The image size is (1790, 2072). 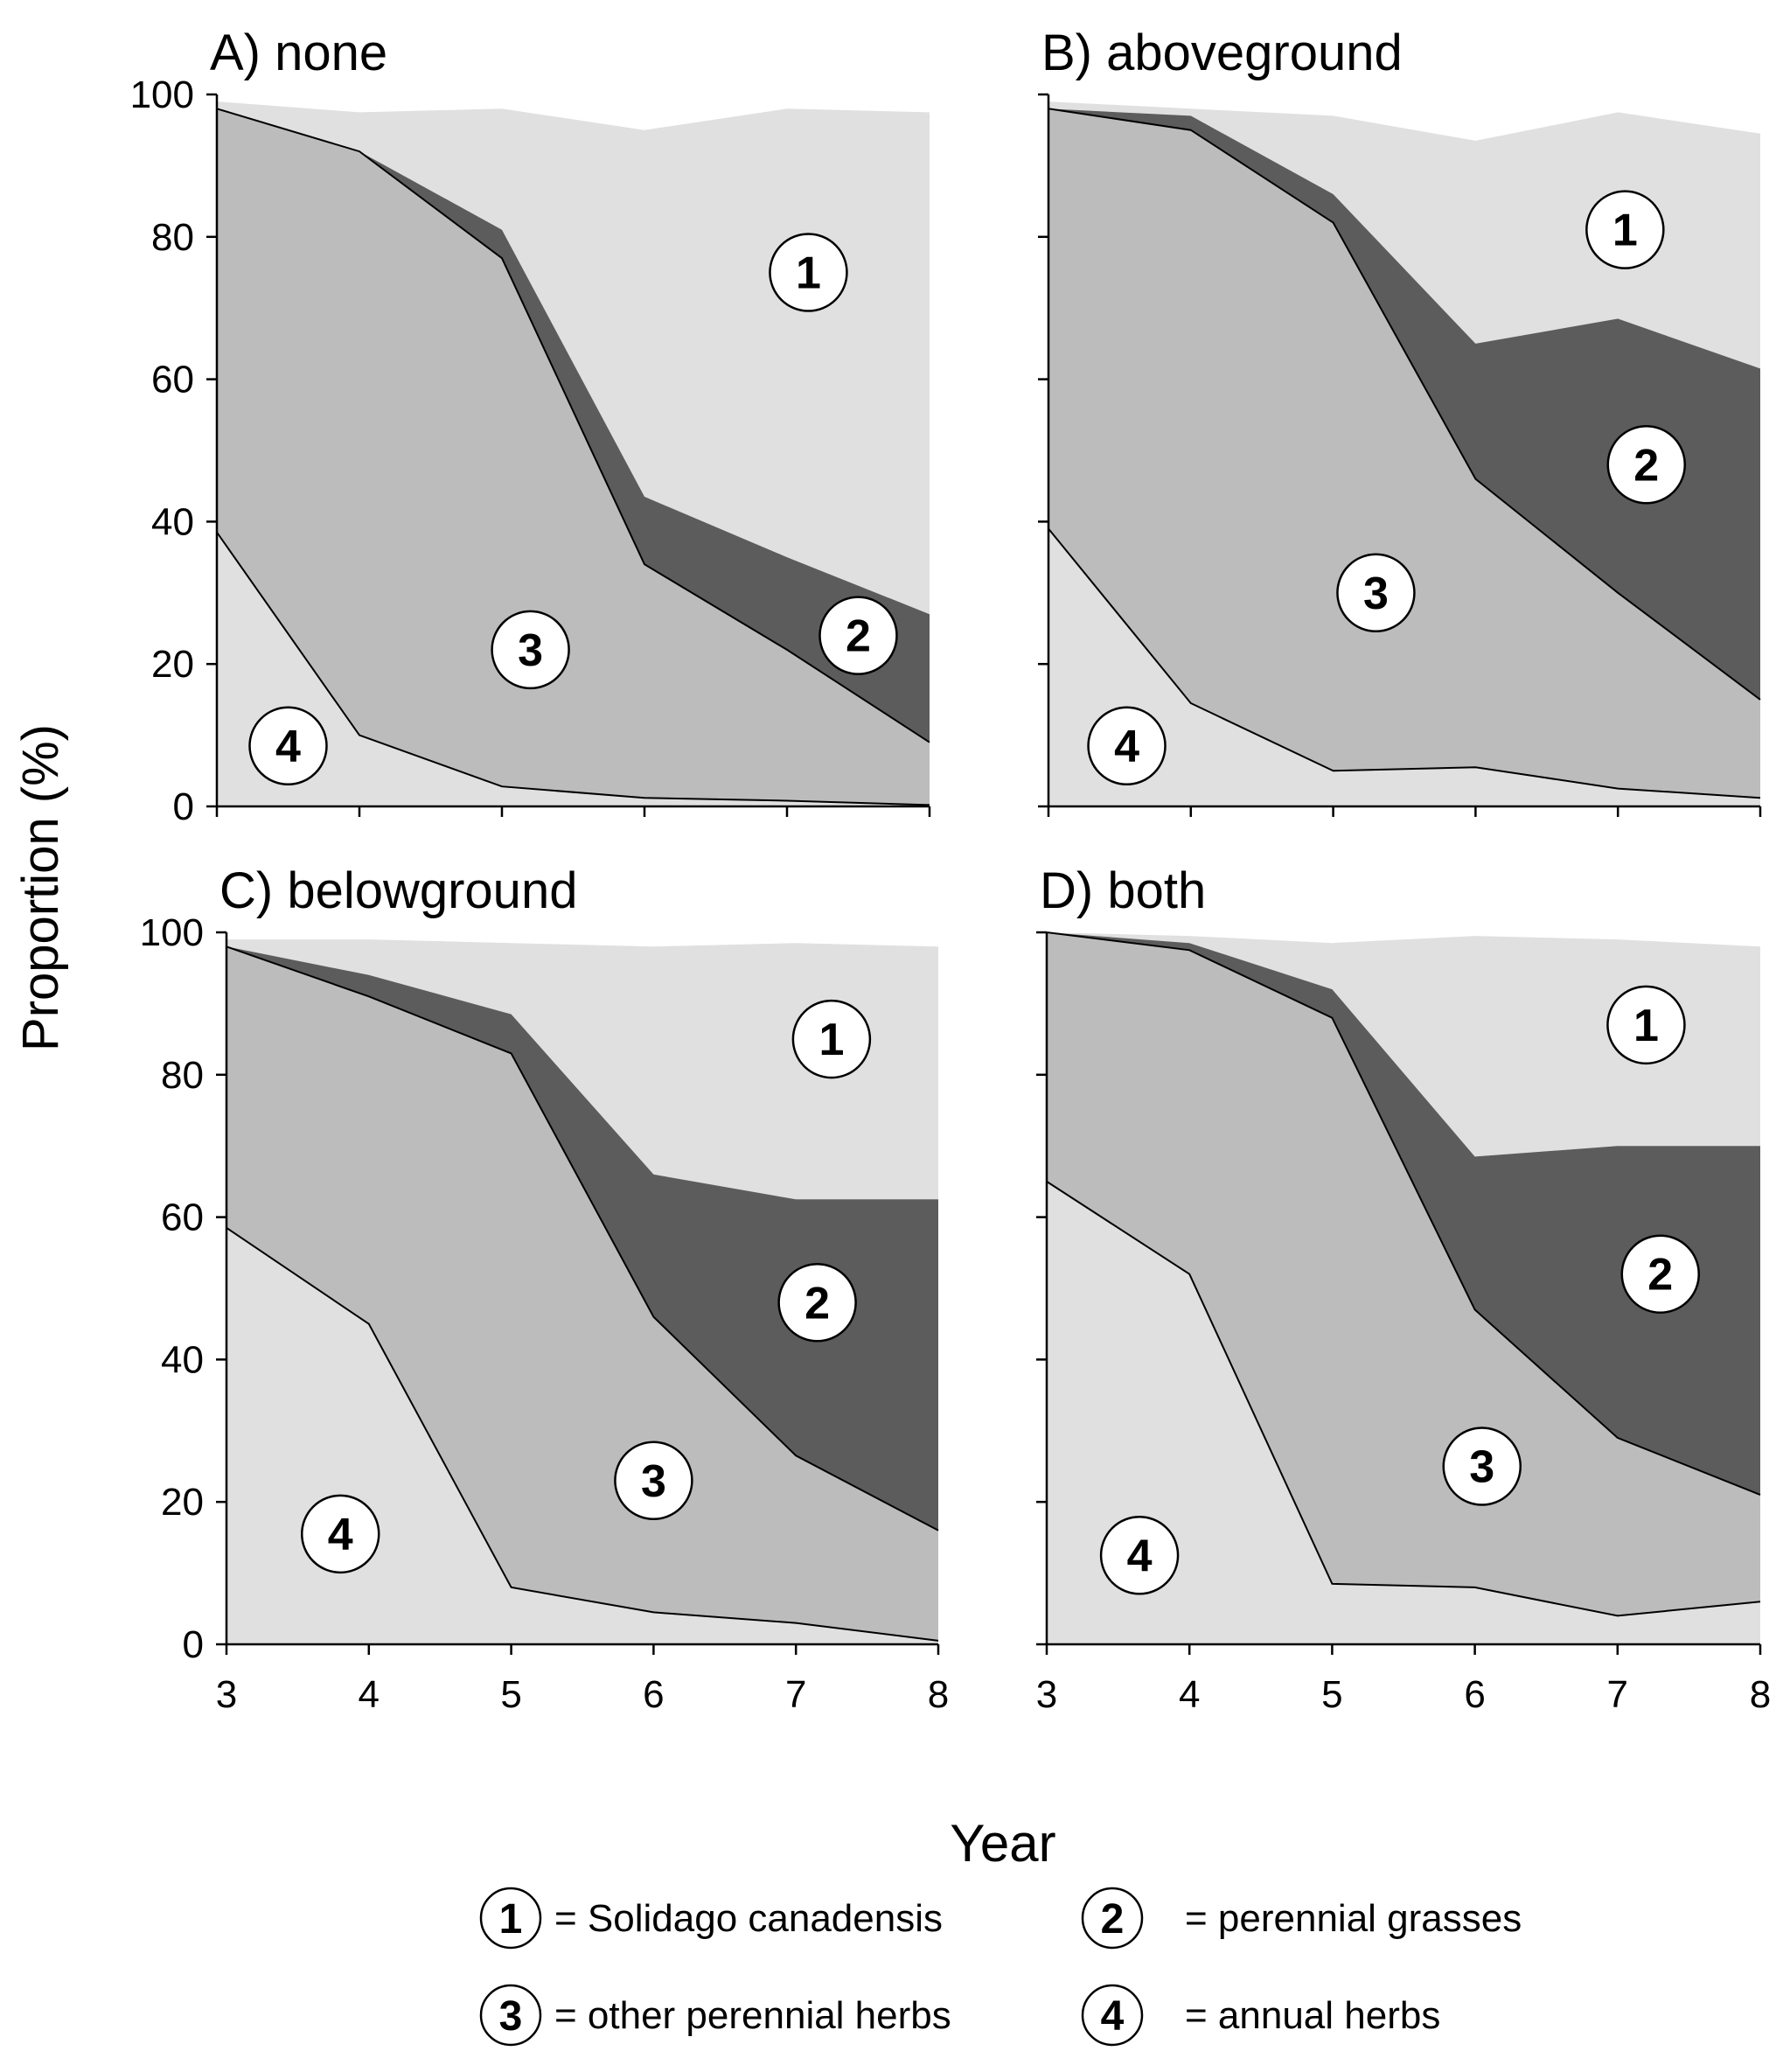 What do you see at coordinates (938, 1694) in the screenshot?
I see `x-tick-label: 8` at bounding box center [938, 1694].